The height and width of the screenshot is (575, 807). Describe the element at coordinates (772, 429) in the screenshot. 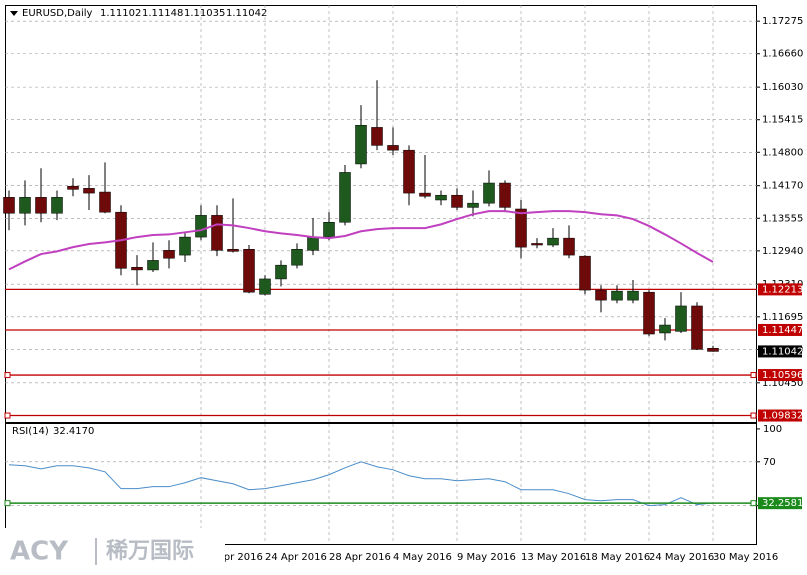

I see `rsi-tick-label: 100` at that location.